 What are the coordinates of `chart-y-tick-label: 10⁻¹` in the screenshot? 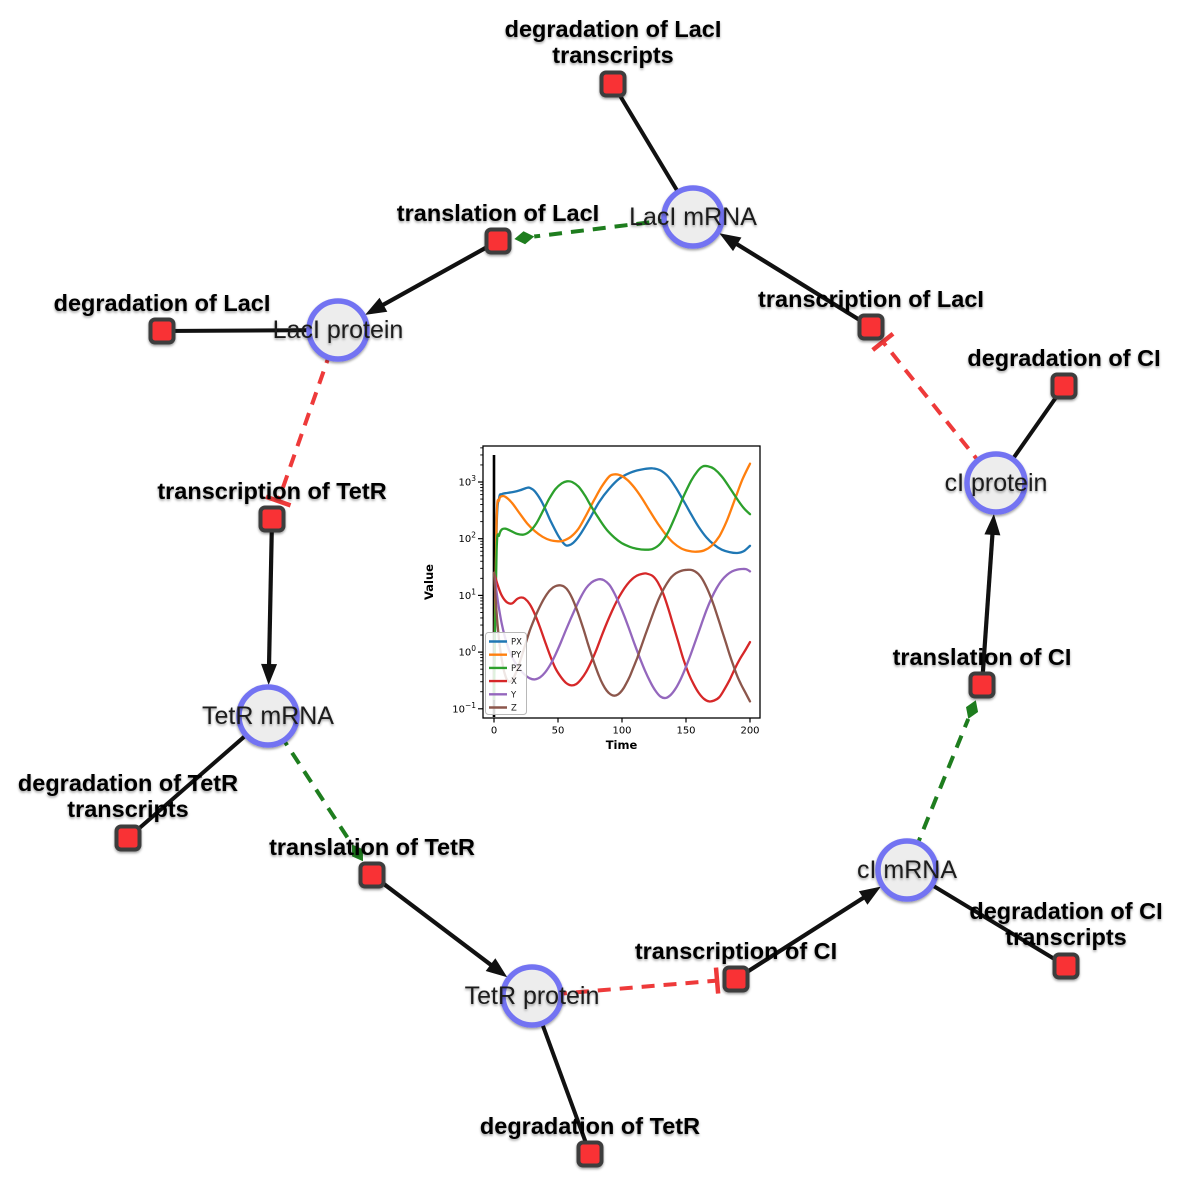 It's located at (464, 708).